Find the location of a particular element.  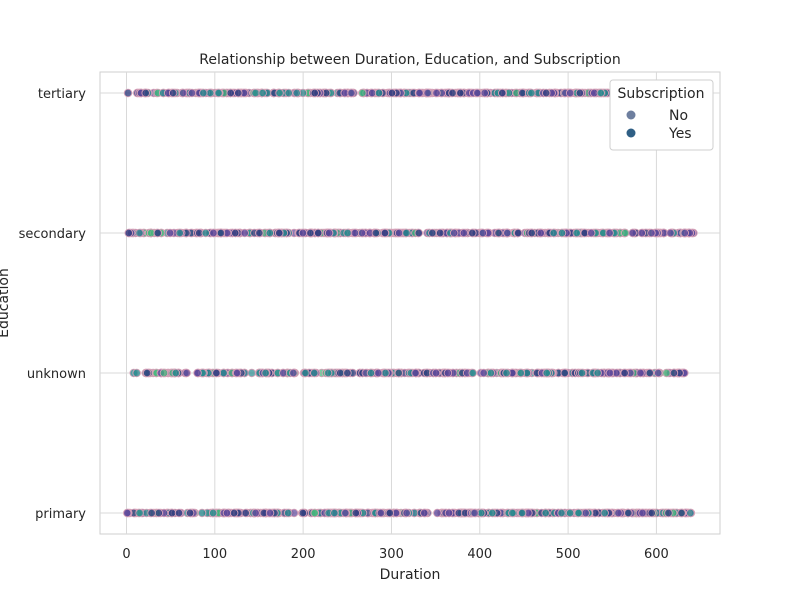

x-tick-label: 300 is located at coordinates (391, 554).